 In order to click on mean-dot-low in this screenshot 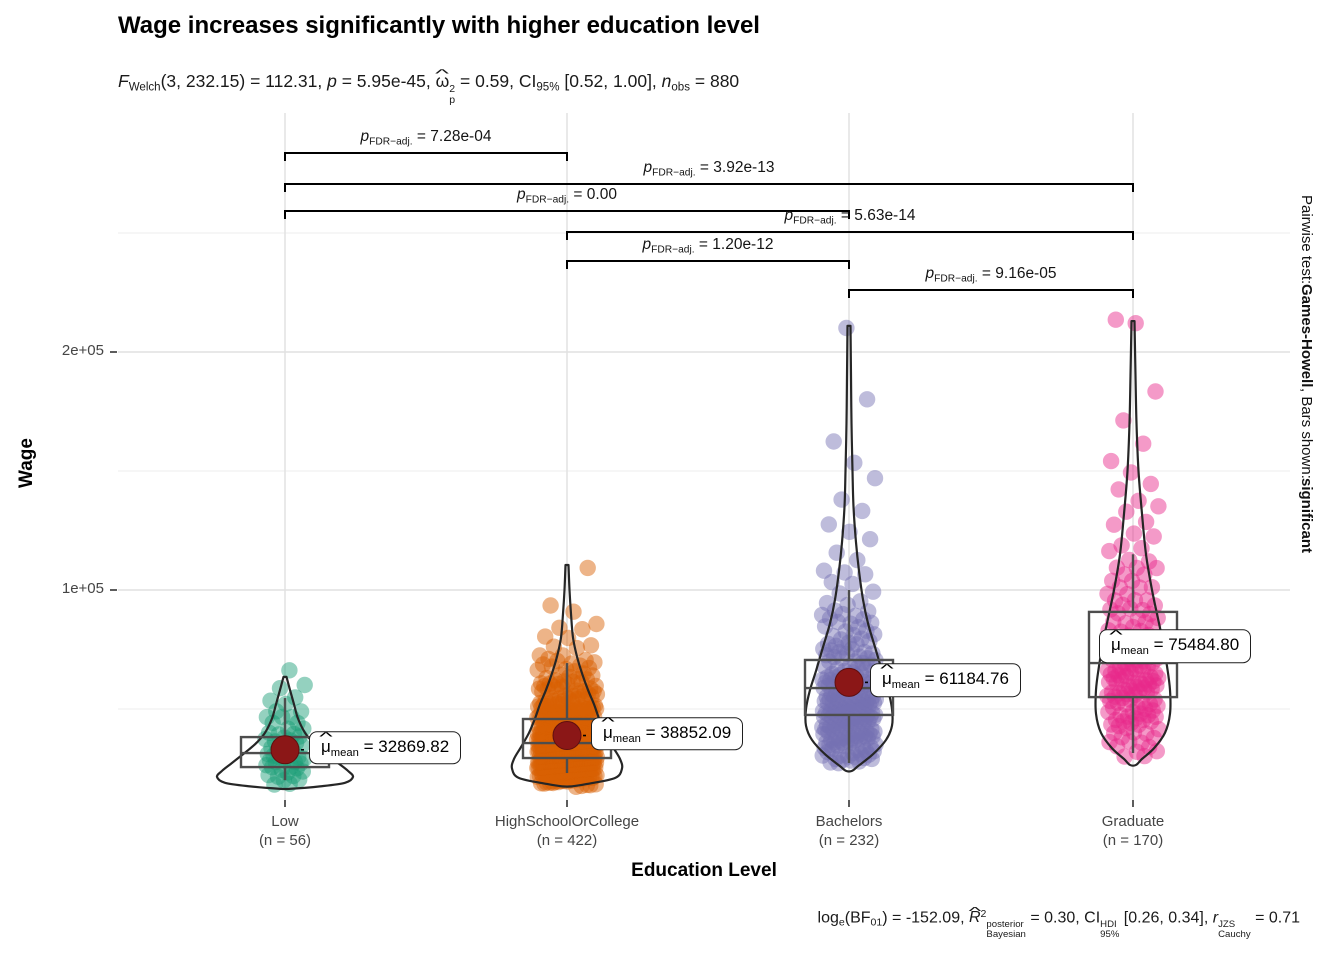, I will do `click(285, 750)`.